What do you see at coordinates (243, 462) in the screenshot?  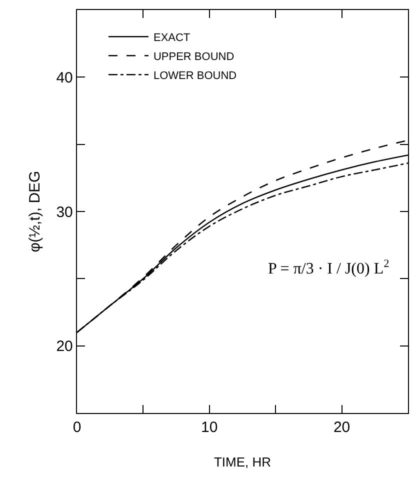 I see `x-axis-title: TIME, HR` at bounding box center [243, 462].